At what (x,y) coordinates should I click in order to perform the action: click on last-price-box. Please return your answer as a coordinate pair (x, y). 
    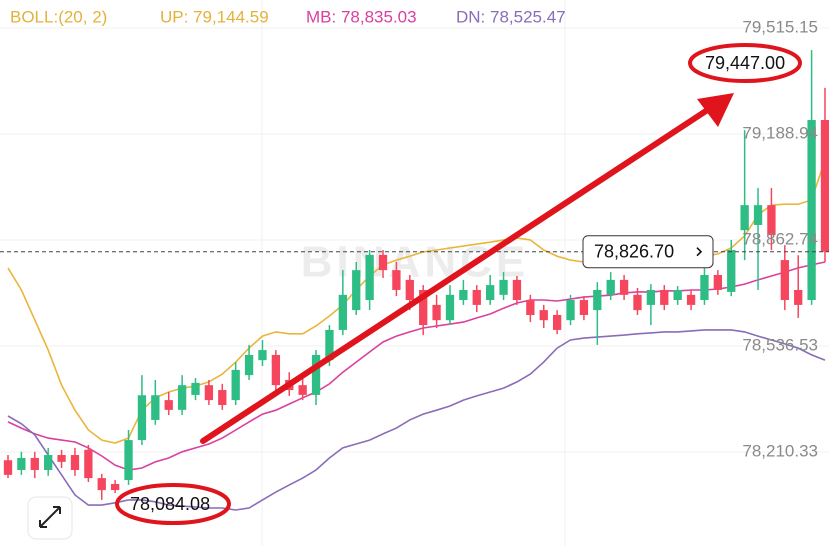
    Looking at the image, I should click on (648, 252).